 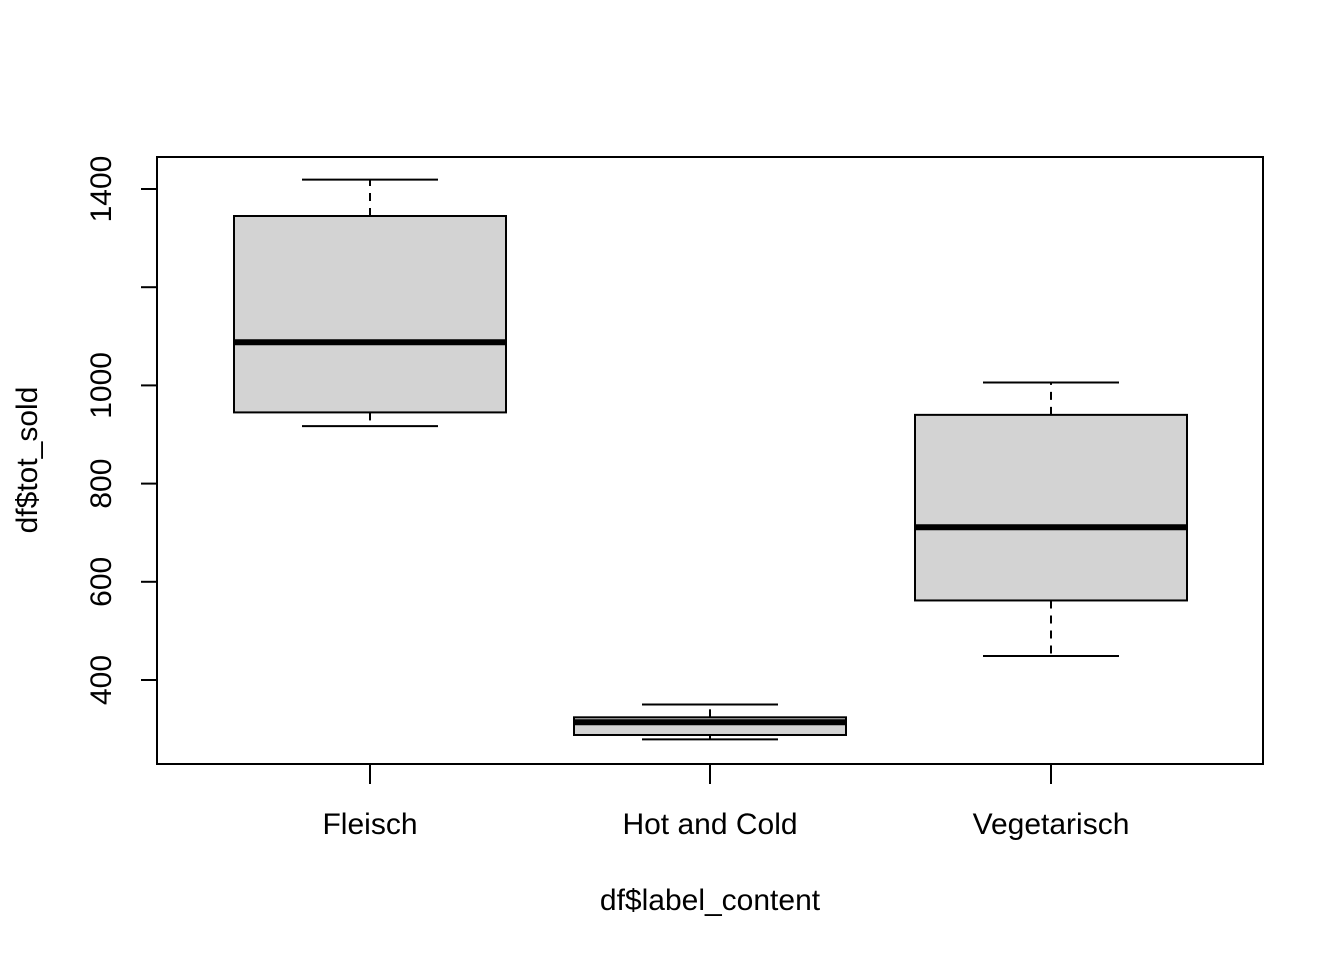 What do you see at coordinates (101, 385) in the screenshot?
I see `y-tick-label: 1000` at bounding box center [101, 385].